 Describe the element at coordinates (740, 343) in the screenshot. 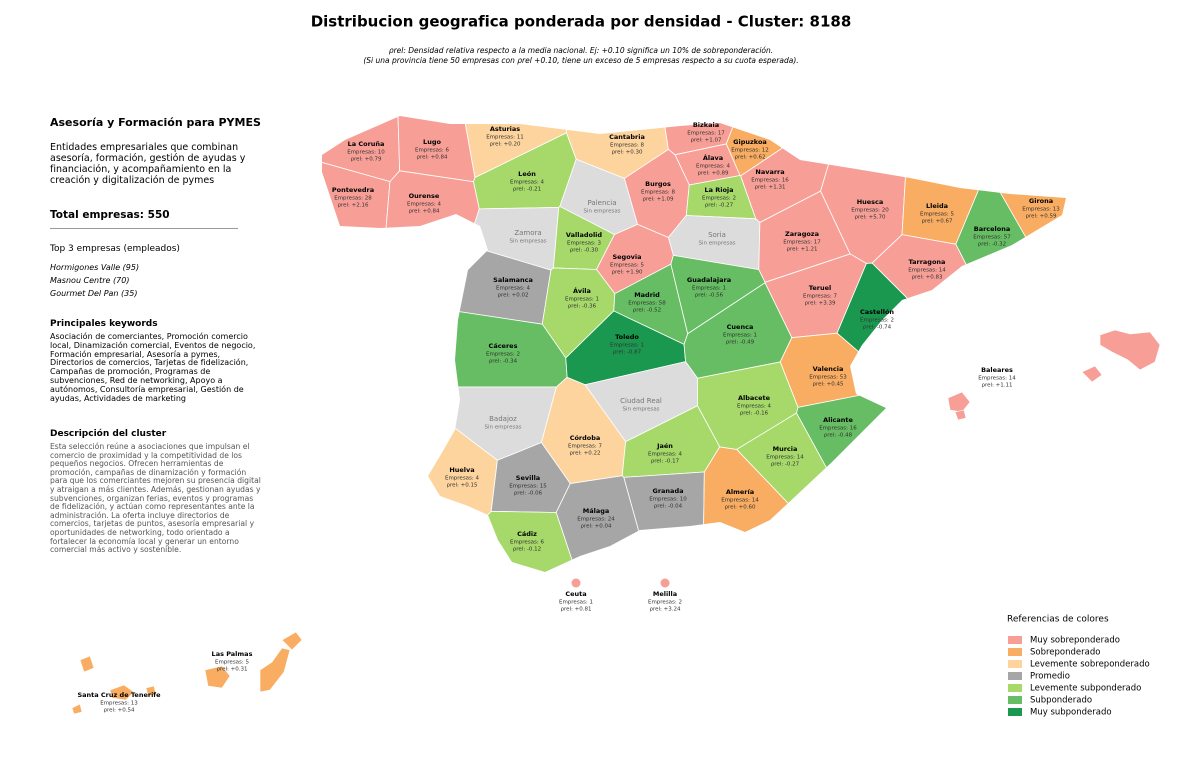

I see `province-rho: ρrel: -0.49` at that location.